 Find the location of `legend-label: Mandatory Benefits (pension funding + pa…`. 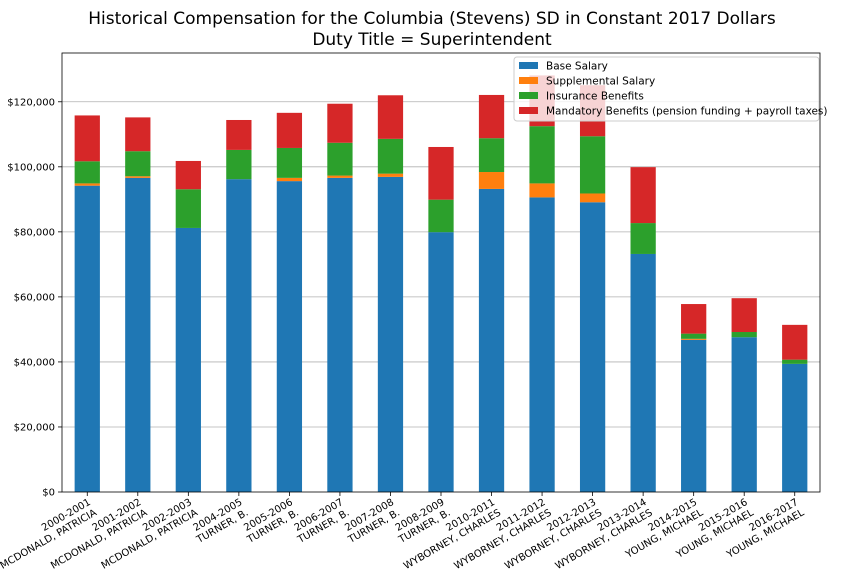

legend-label: Mandatory Benefits (pension funding + pa… is located at coordinates (687, 112).